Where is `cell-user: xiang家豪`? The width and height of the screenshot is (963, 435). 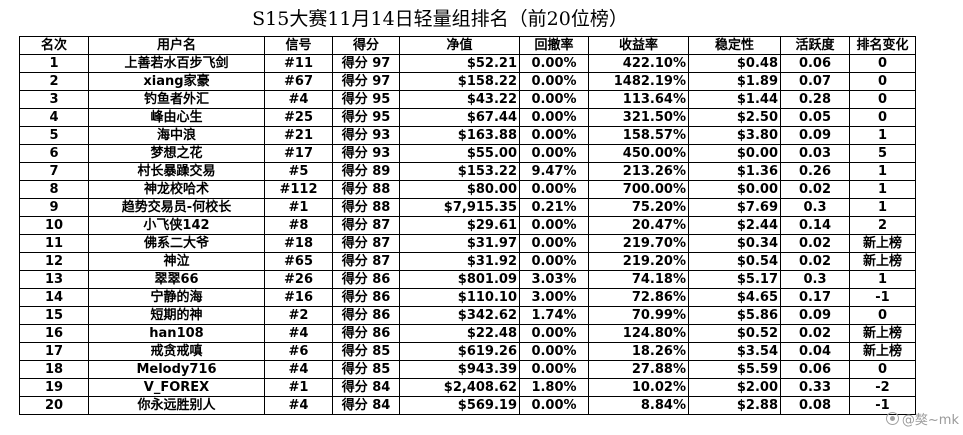
cell-user: xiang家豪 is located at coordinates (176, 81).